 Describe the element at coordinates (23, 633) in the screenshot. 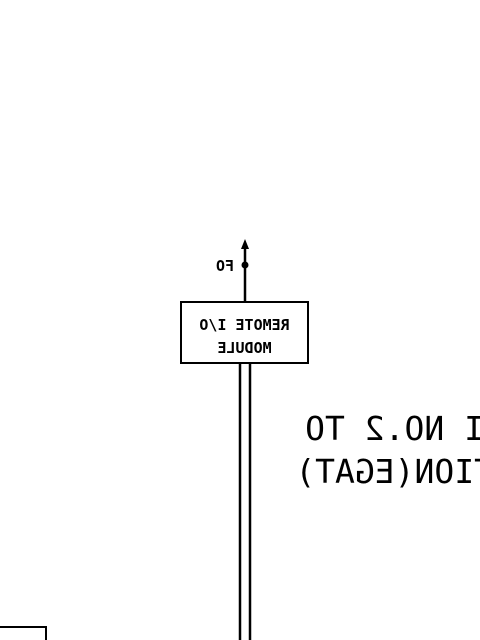

I see `partial-box-bottom-left` at that location.